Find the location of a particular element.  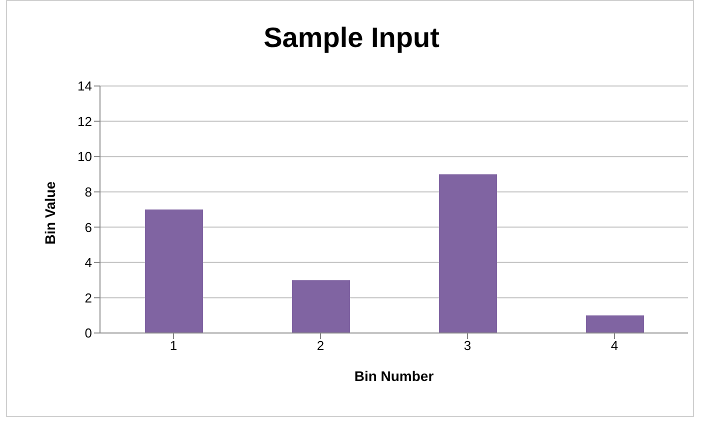

y-tick-label: 2 is located at coordinates (88, 298).